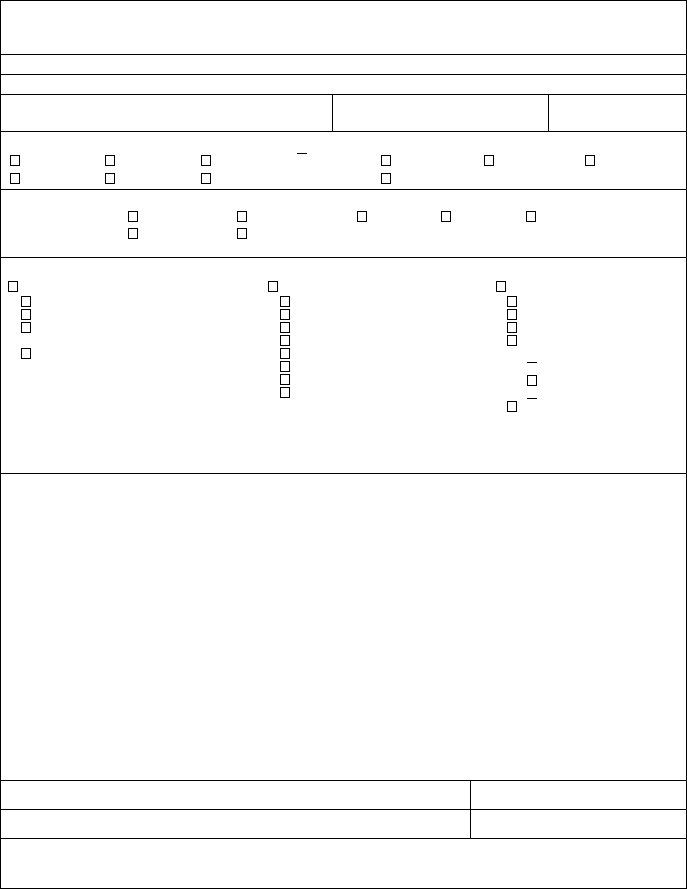 This screenshot has width=687, height=889. What do you see at coordinates (343, 863) in the screenshot?
I see `footer-field` at bounding box center [343, 863].